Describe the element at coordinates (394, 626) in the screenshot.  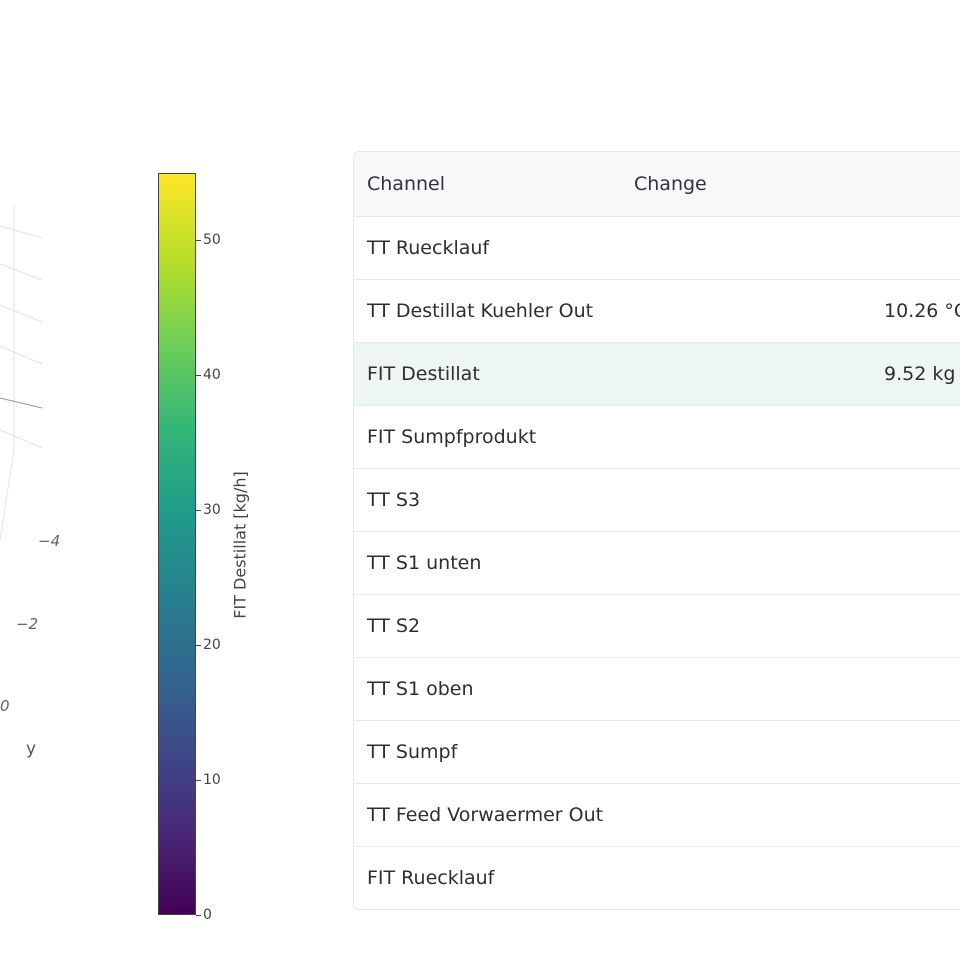
I see `channel-name-cell: TT S2` at that location.